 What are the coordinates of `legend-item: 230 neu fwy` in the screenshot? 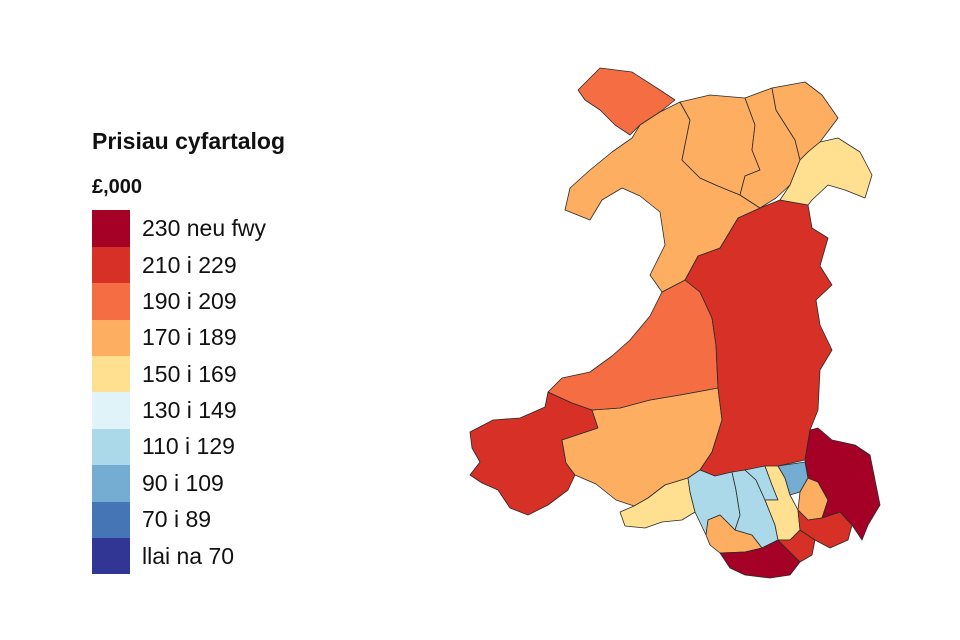 It's located at (188, 228).